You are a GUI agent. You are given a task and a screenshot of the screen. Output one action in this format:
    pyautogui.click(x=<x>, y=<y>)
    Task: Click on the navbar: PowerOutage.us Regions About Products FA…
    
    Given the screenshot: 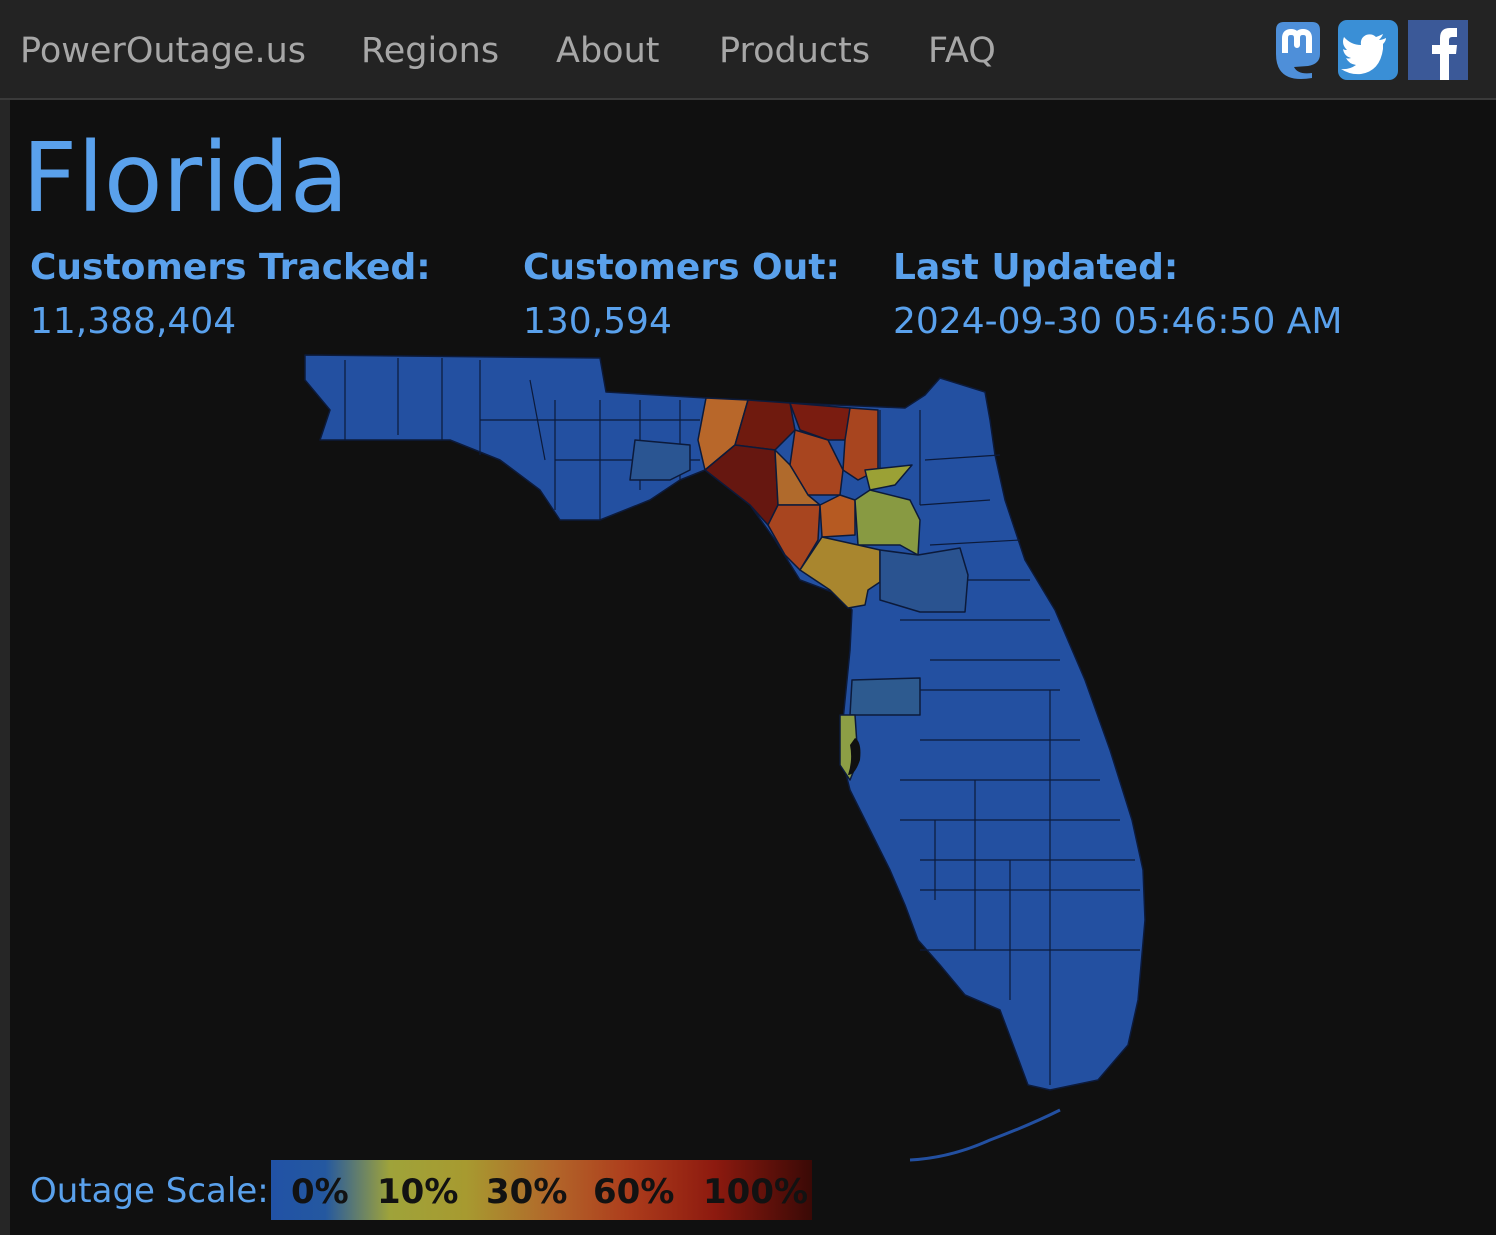 What is the action you would take?
    pyautogui.click(x=748, y=50)
    